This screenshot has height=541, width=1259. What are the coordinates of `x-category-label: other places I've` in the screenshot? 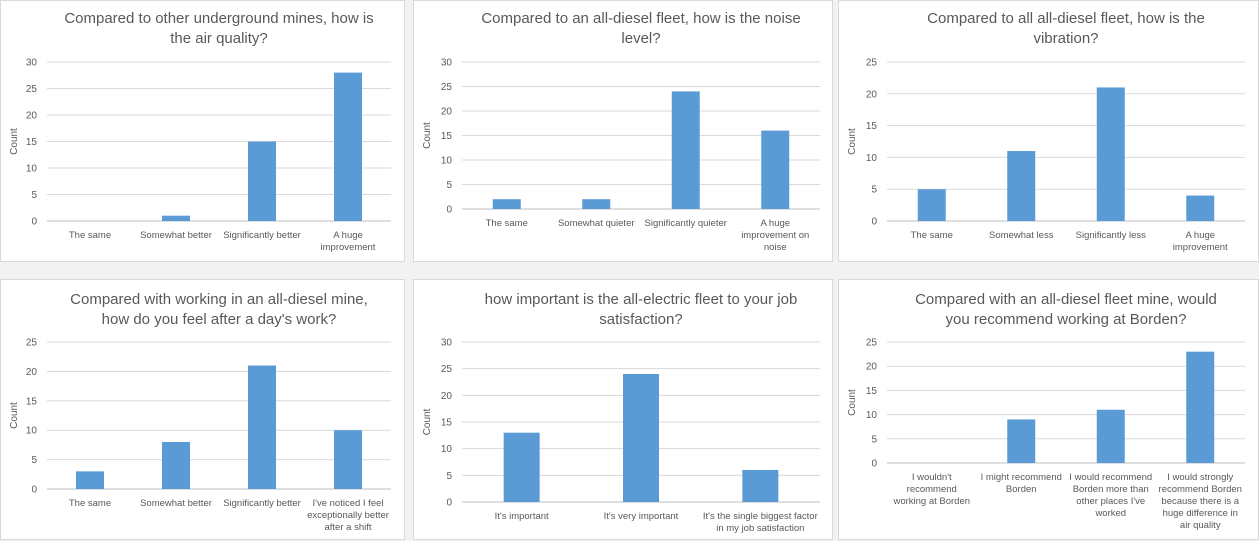 It's located at (1110, 501).